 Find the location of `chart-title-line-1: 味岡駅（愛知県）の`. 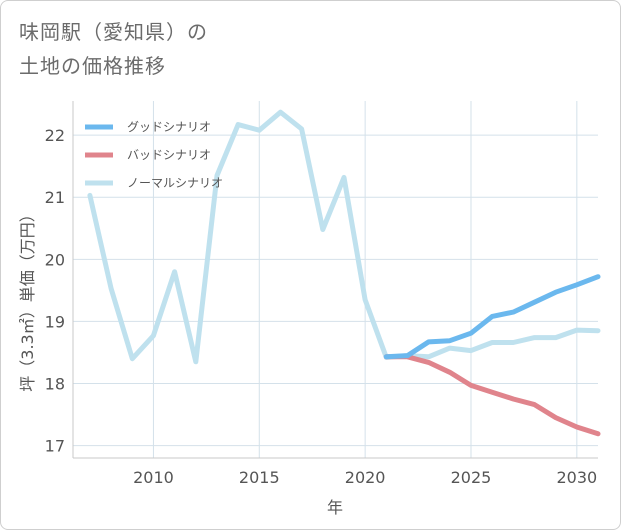

chart-title-line-1: 味岡駅（愛知県）の is located at coordinates (113, 32).